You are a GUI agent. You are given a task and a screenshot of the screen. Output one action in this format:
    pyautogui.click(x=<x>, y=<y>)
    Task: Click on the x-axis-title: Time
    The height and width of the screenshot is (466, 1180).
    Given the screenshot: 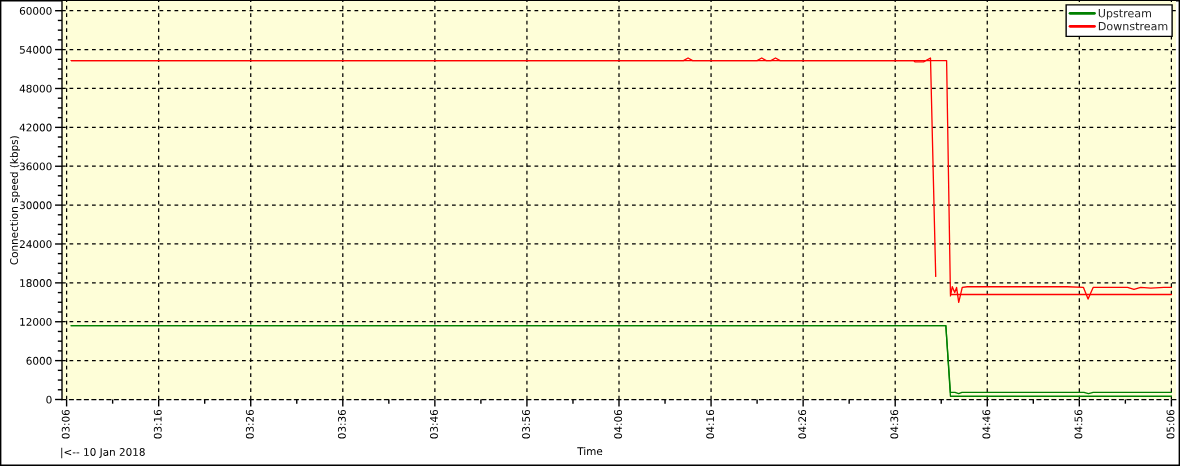 What is the action you would take?
    pyautogui.click(x=590, y=451)
    